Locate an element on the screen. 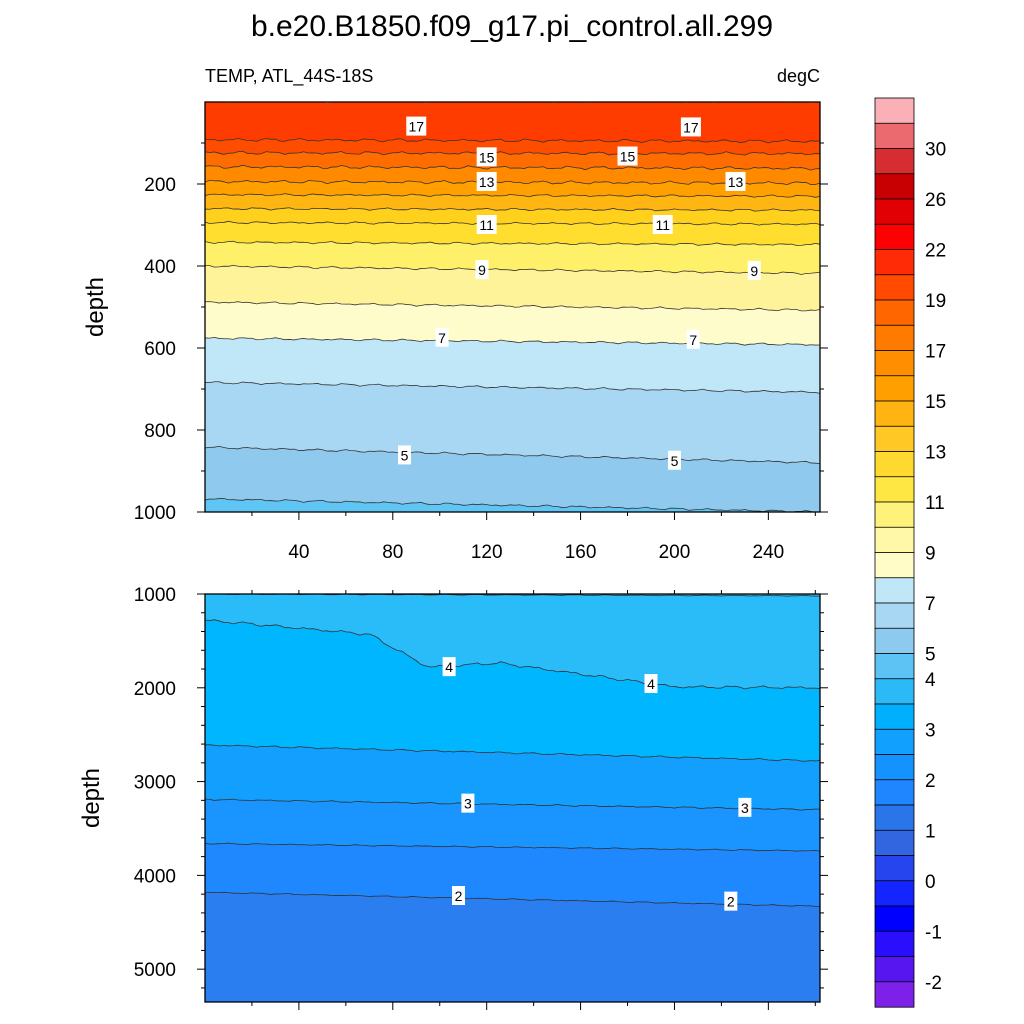 Image resolution: width=1024 pixels, height=1024 pixels. top-contour-label: 11 is located at coordinates (662, 225).